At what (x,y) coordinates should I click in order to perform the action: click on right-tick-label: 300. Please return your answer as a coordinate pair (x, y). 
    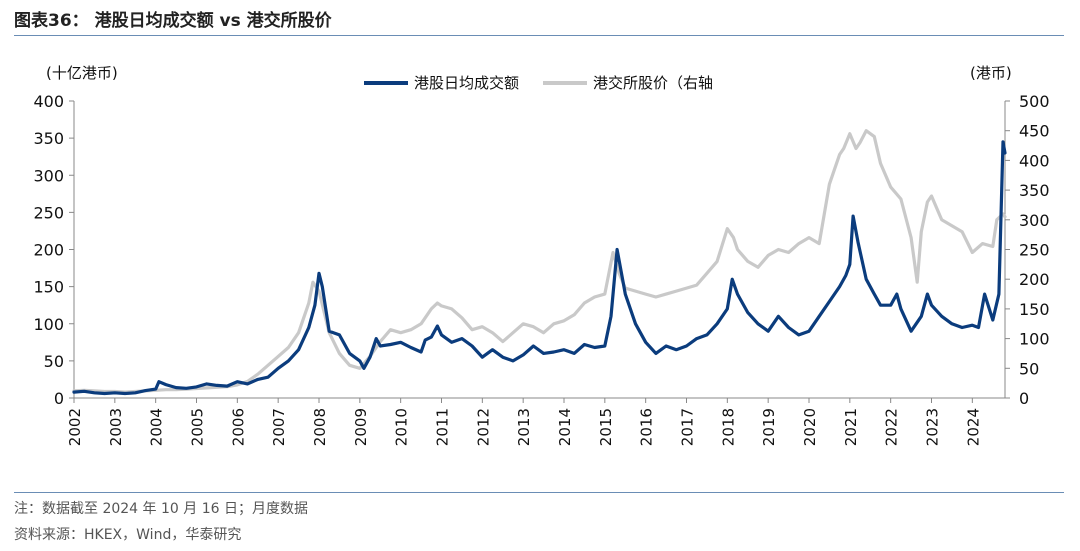
    Looking at the image, I should click on (1034, 220).